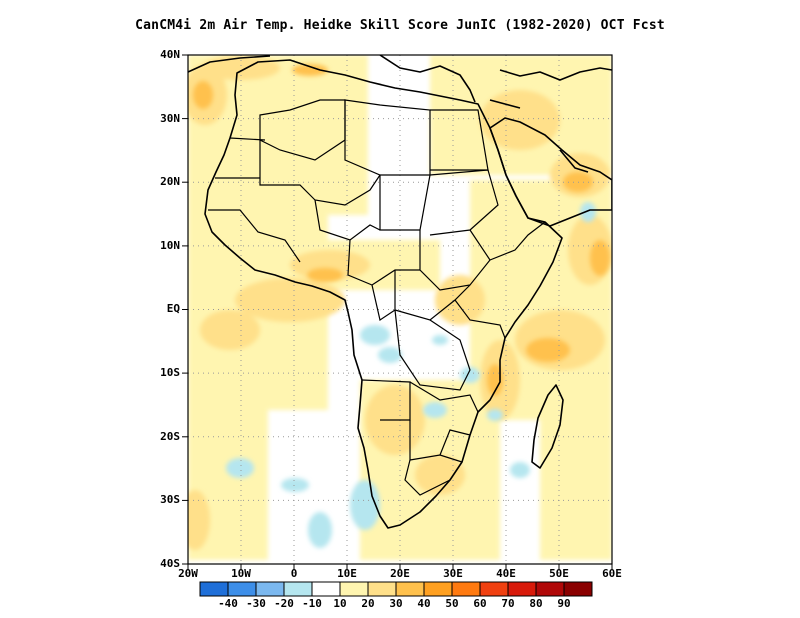 This screenshot has width=800, height=618. Describe the element at coordinates (368, 603) in the screenshot. I see `colorbar-label: 20` at that location.